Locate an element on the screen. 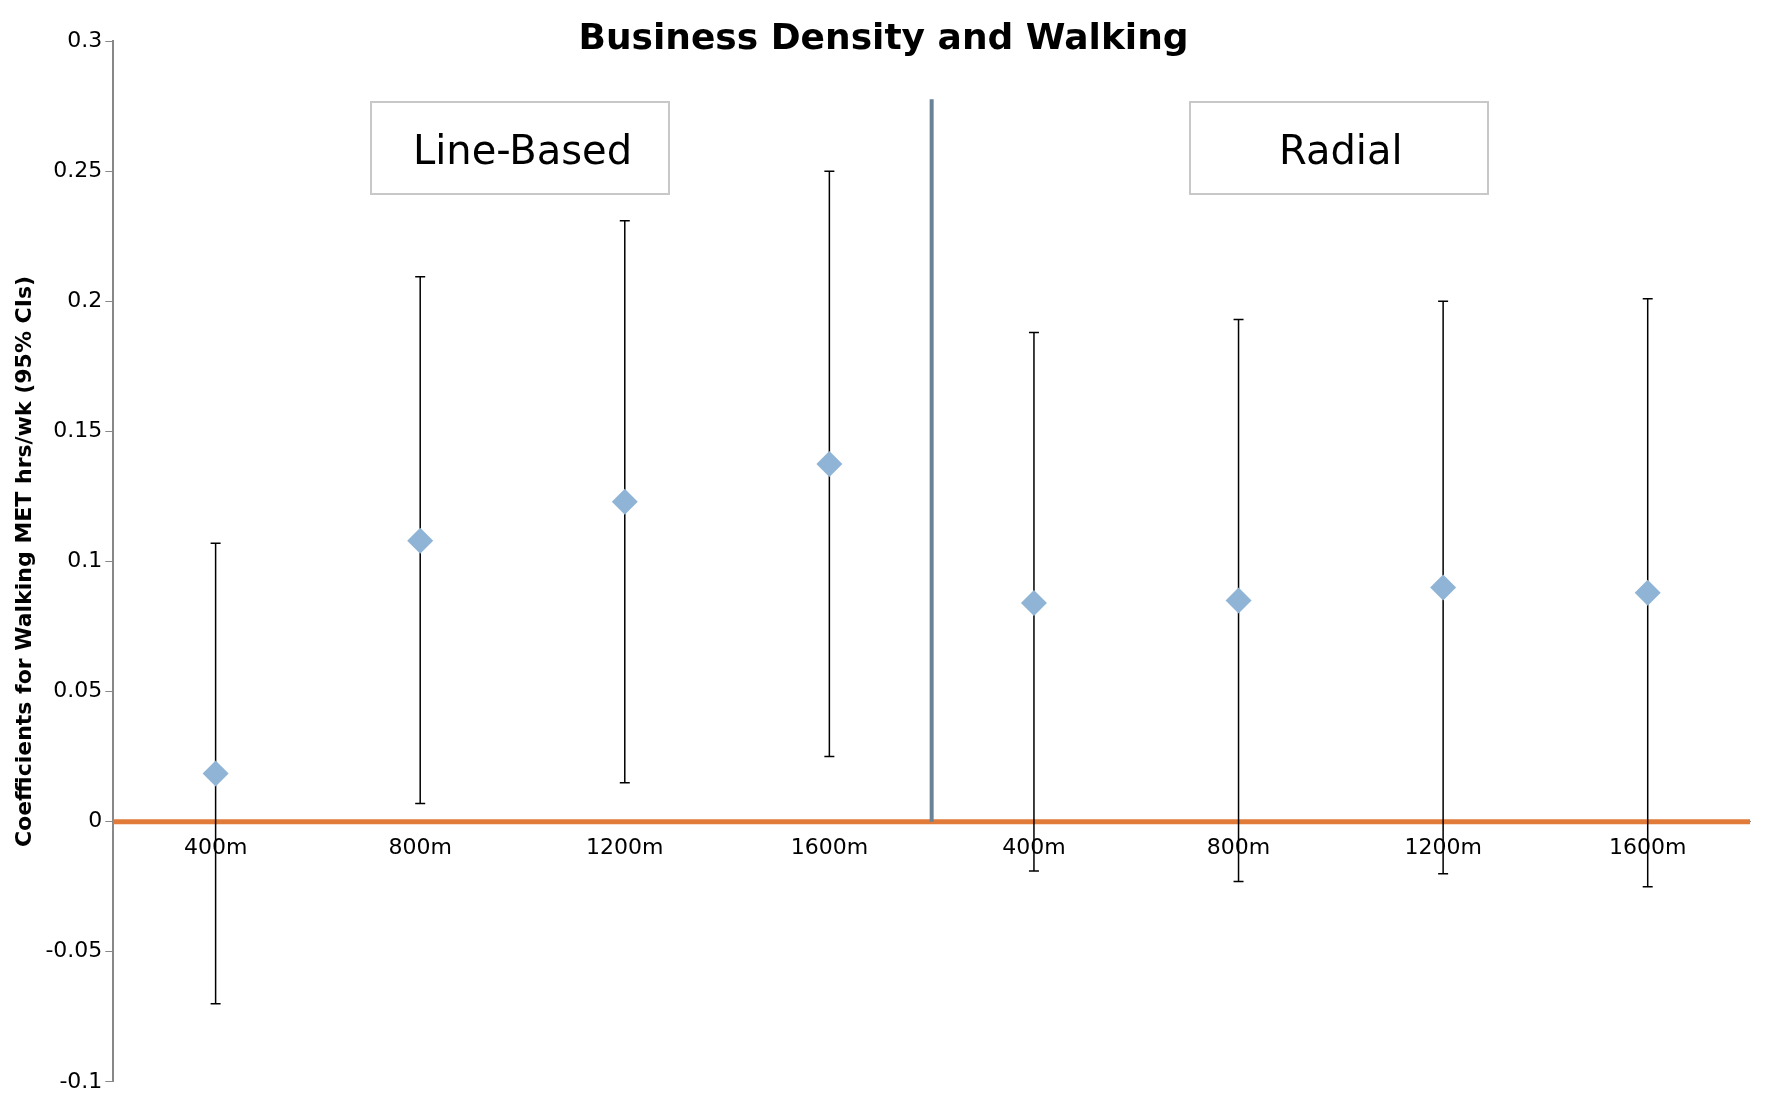 The image size is (1771, 1109). x-tick-label: 1200m is located at coordinates (625, 846).